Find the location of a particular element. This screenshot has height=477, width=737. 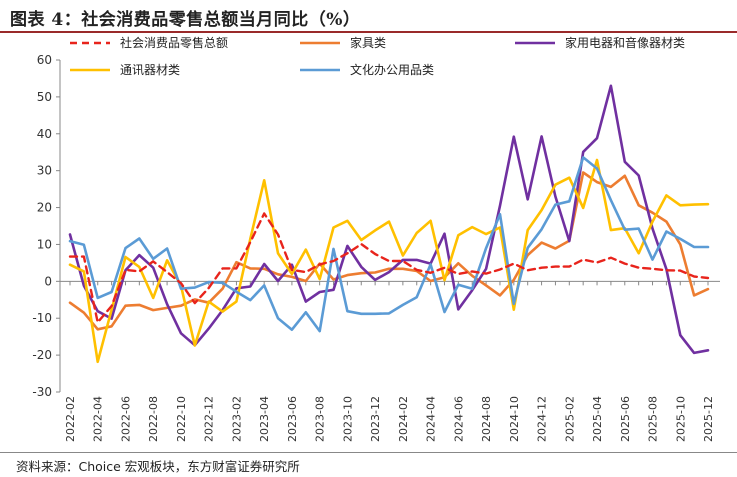

legend-label-2: 家具类 is located at coordinates (368, 42).